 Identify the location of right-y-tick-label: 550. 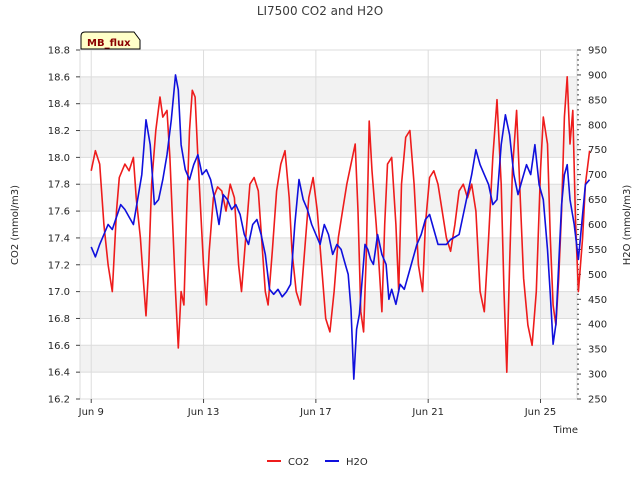
(597, 250).